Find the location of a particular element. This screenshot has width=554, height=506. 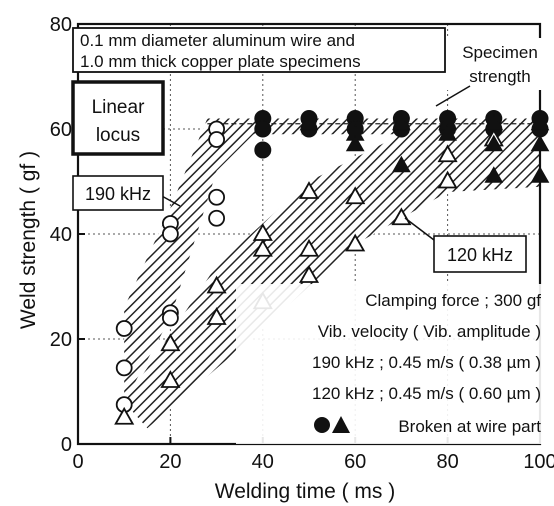

y-tick-label: 60 is located at coordinates (61, 130).